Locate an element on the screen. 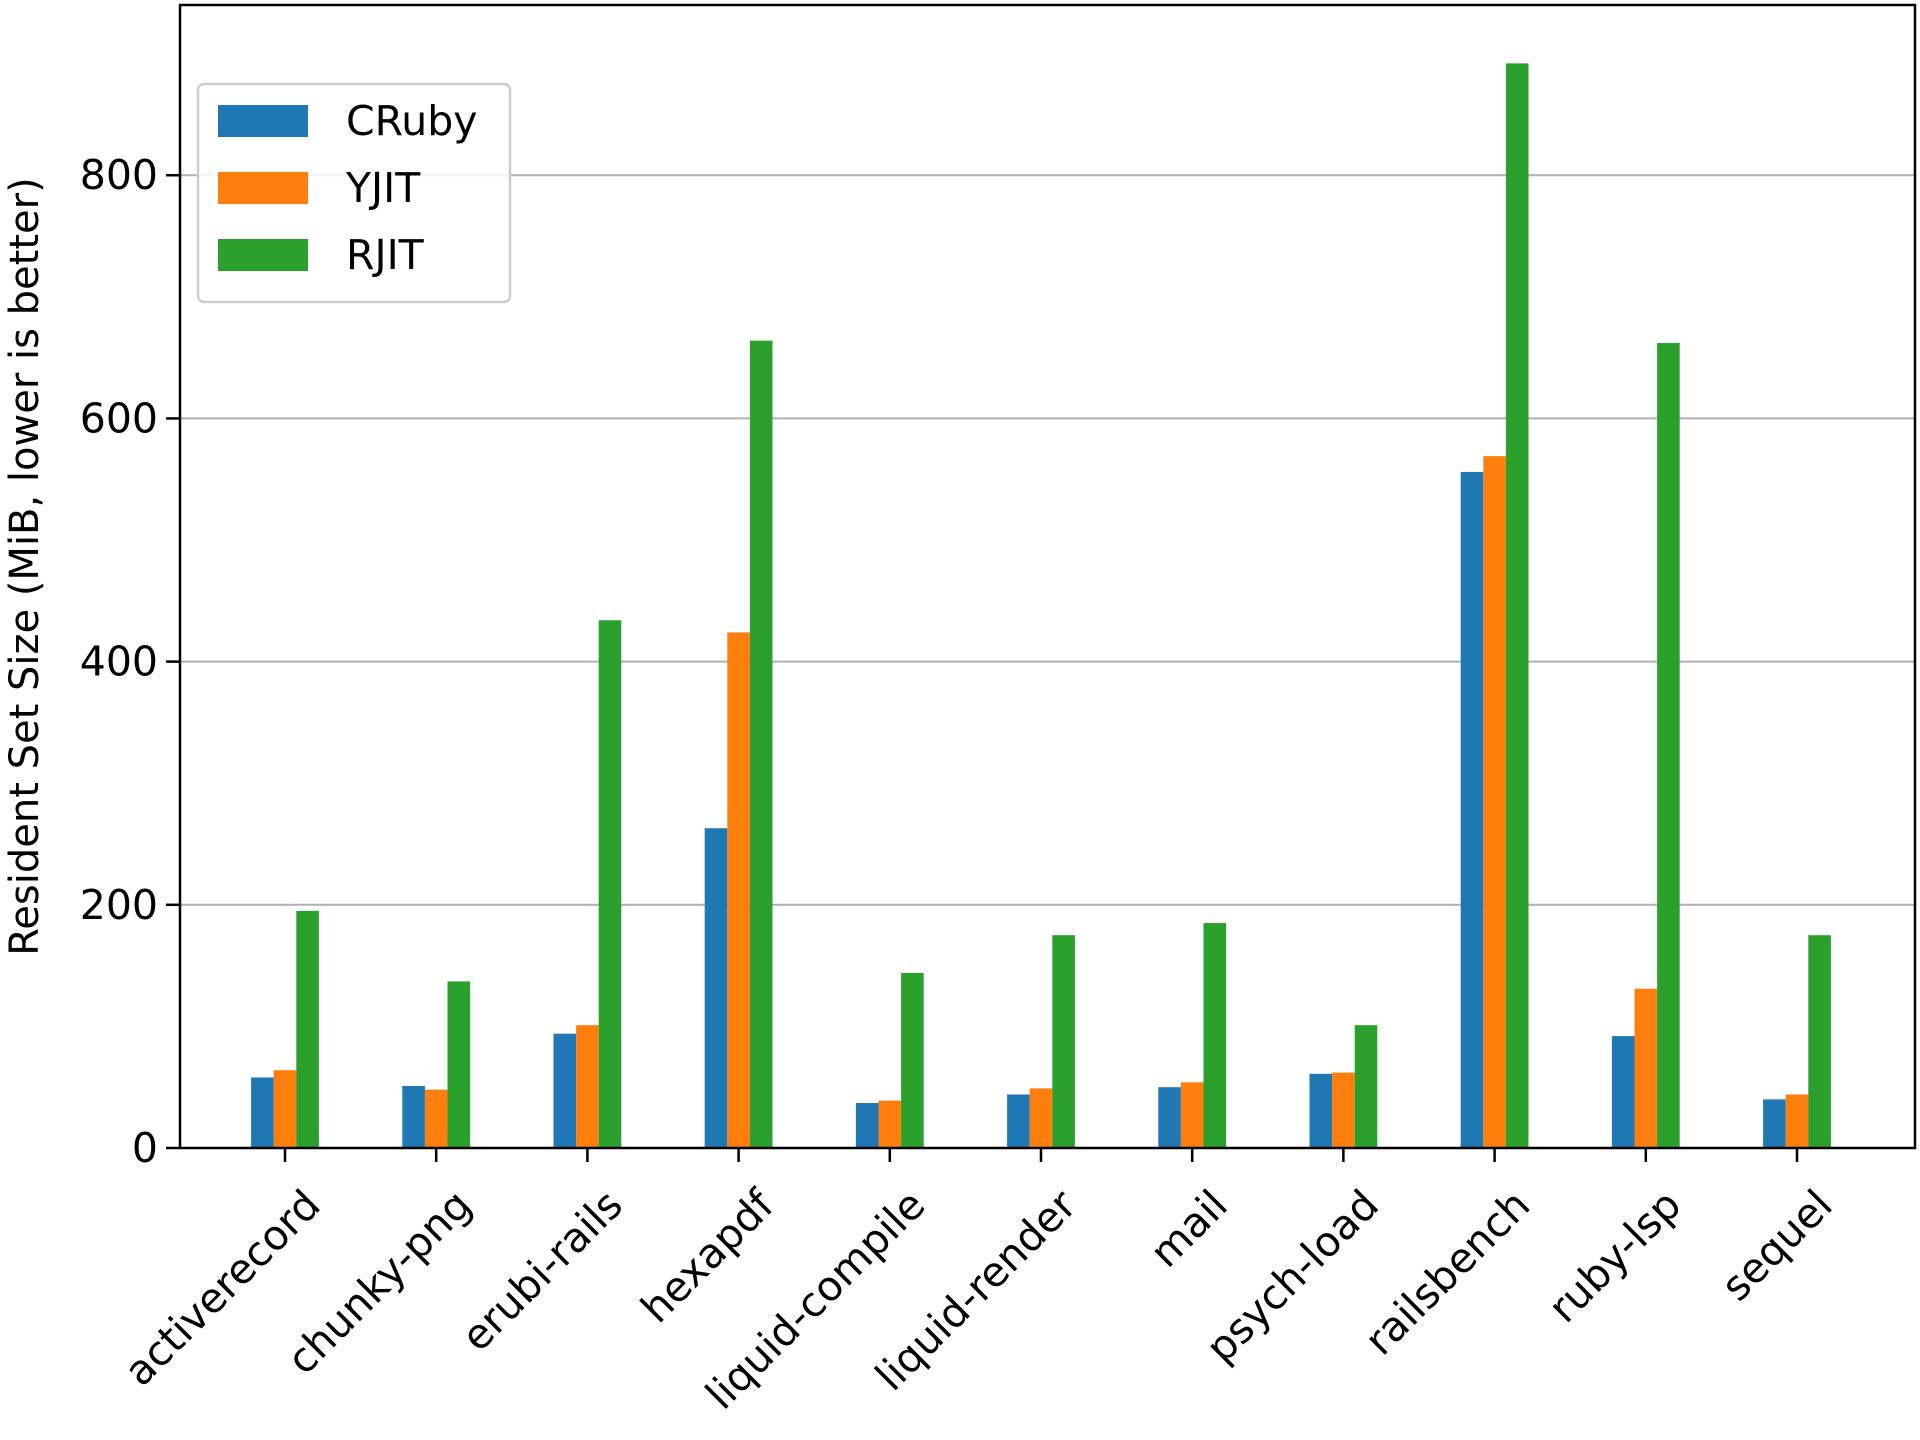  bar-rjit-chunky-png is located at coordinates (459, 1064).